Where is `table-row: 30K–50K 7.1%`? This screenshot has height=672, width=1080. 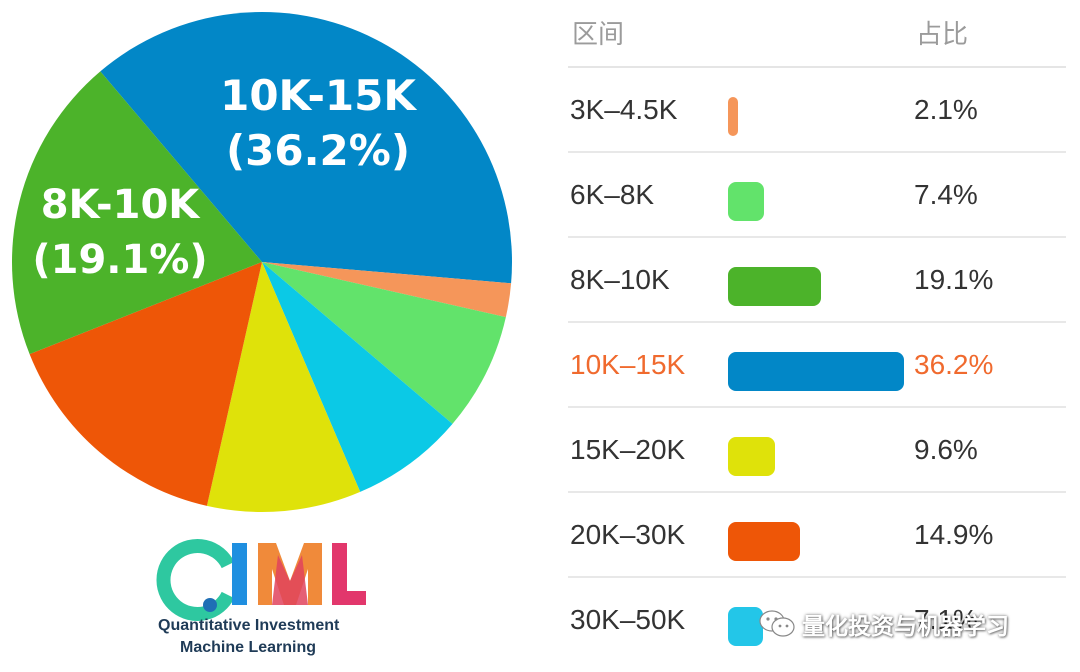 table-row: 30K–50K 7.1% is located at coordinates (817, 620).